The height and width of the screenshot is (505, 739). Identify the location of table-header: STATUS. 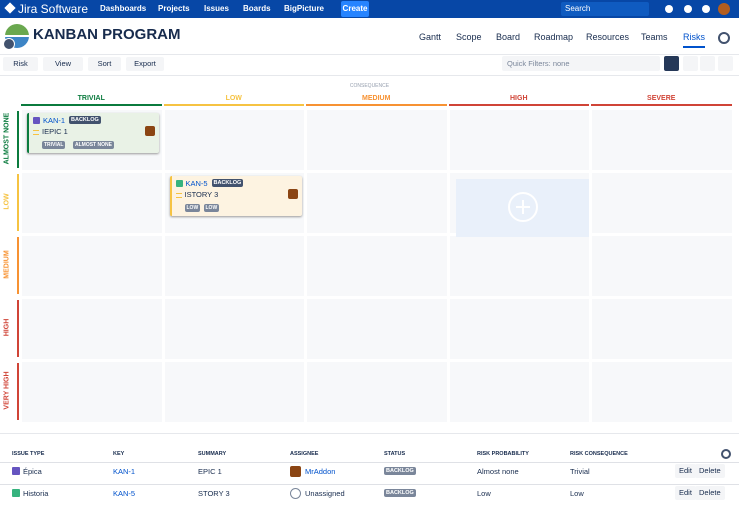
(395, 454).